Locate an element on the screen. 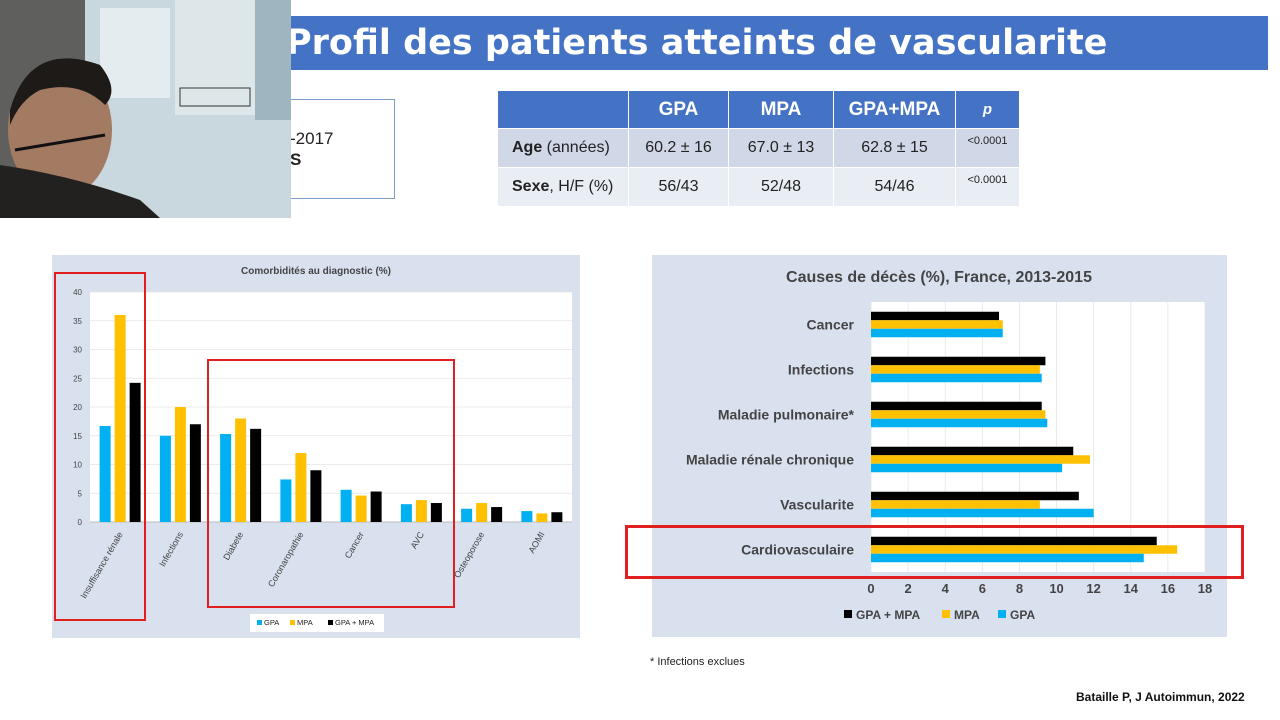  table-header-p: p is located at coordinates (987, 109).